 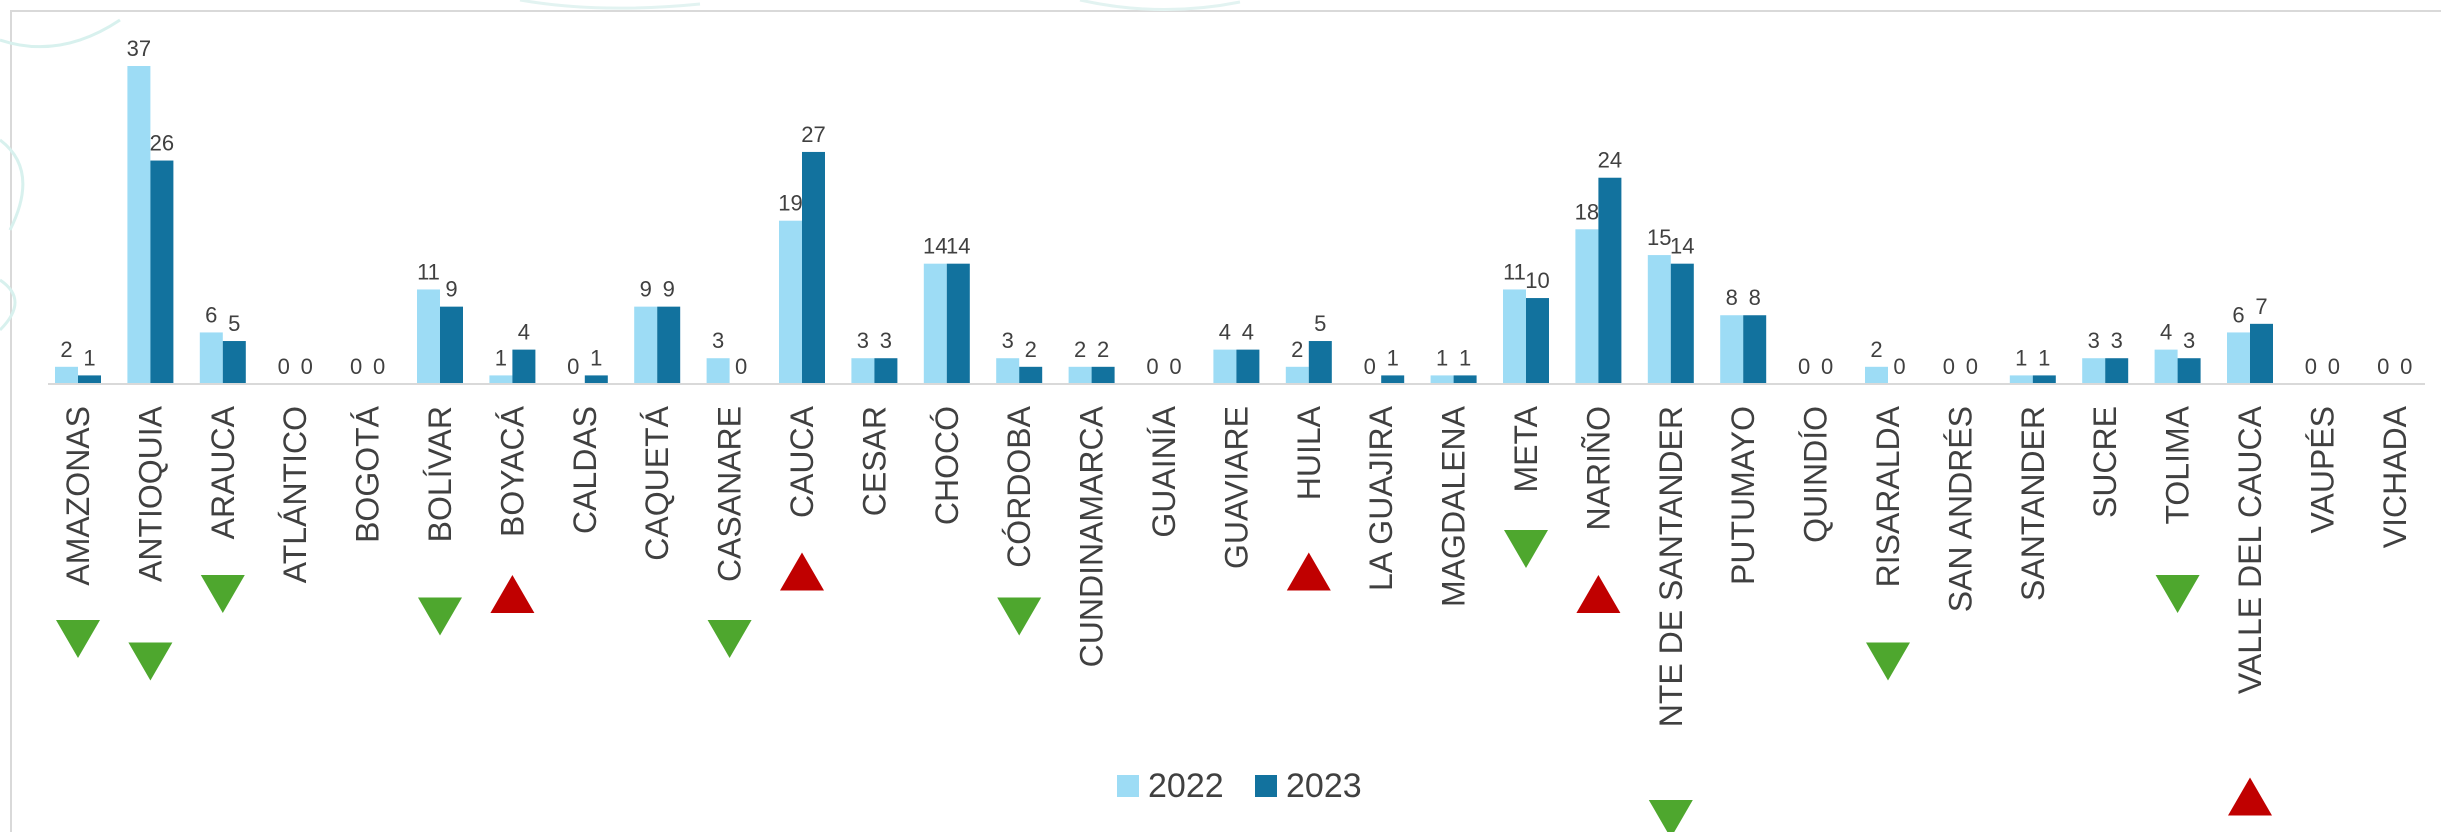 What do you see at coordinates (295, 494) in the screenshot?
I see `category-label-atlantico: ATLÁNTICO` at bounding box center [295, 494].